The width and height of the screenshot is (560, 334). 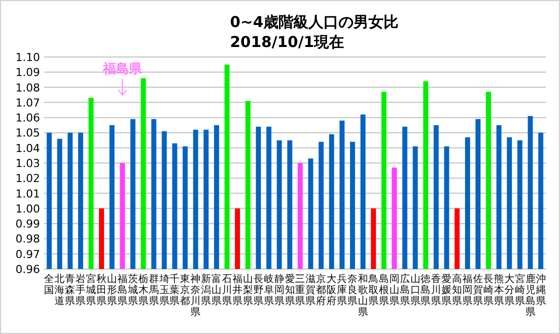 What do you see at coordinates (122, 69) in the screenshot?
I see `annotation: 福島県` at bounding box center [122, 69].